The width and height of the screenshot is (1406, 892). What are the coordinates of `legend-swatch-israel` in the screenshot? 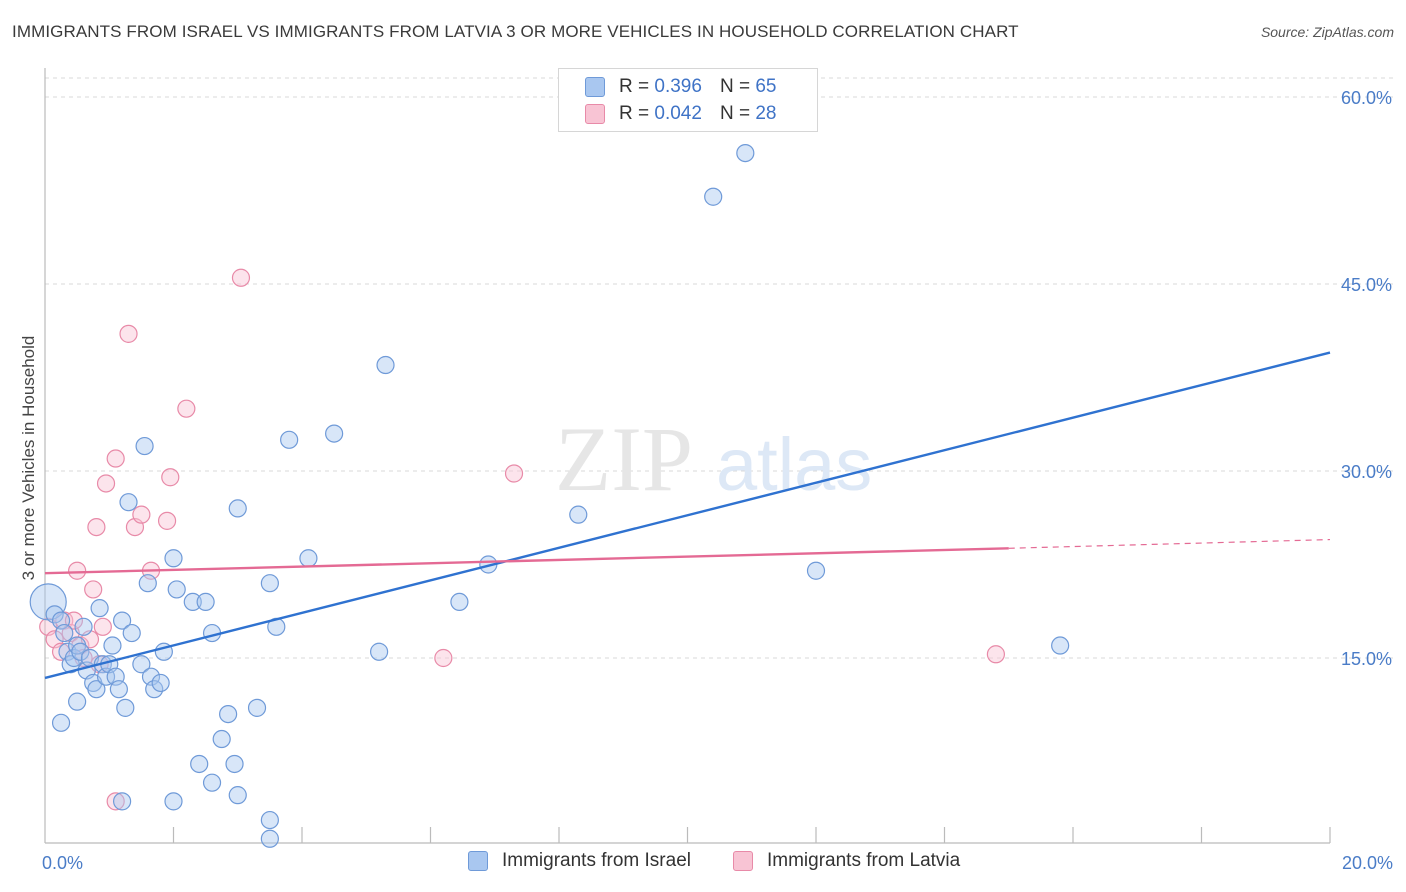 It's located at (595, 87).